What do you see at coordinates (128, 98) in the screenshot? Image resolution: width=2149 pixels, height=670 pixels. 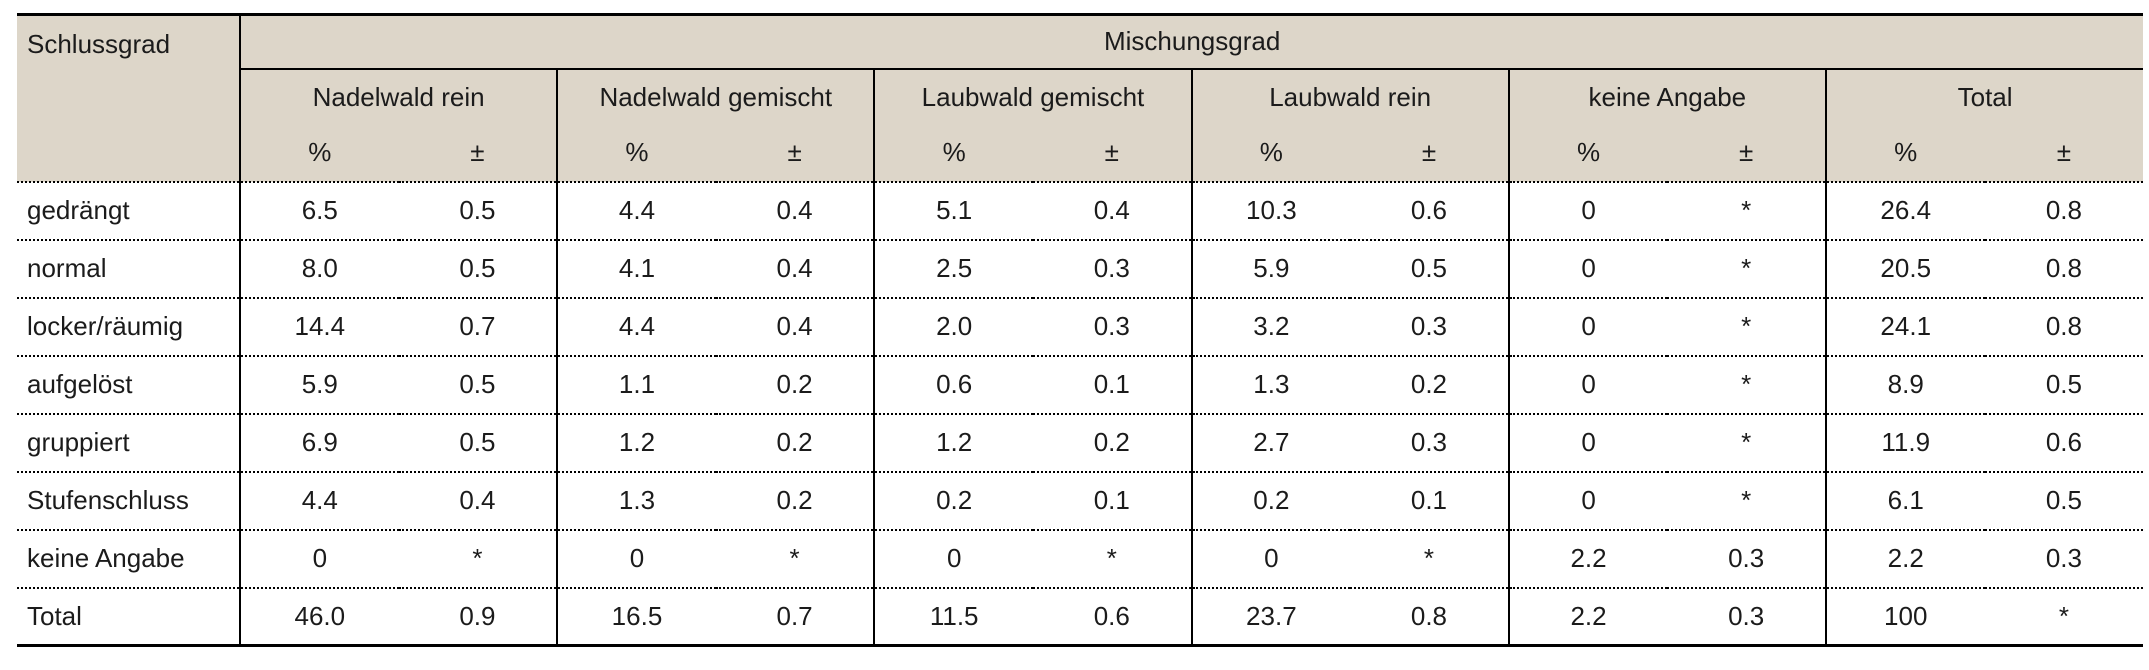 I see `corner-header-schlussgrad: Schlussgrad` at bounding box center [128, 98].